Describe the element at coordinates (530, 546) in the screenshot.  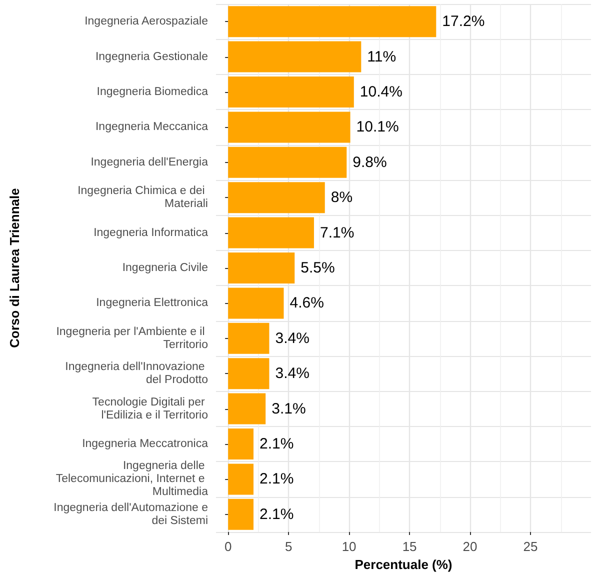
I see `x-tick-label: 25` at that location.